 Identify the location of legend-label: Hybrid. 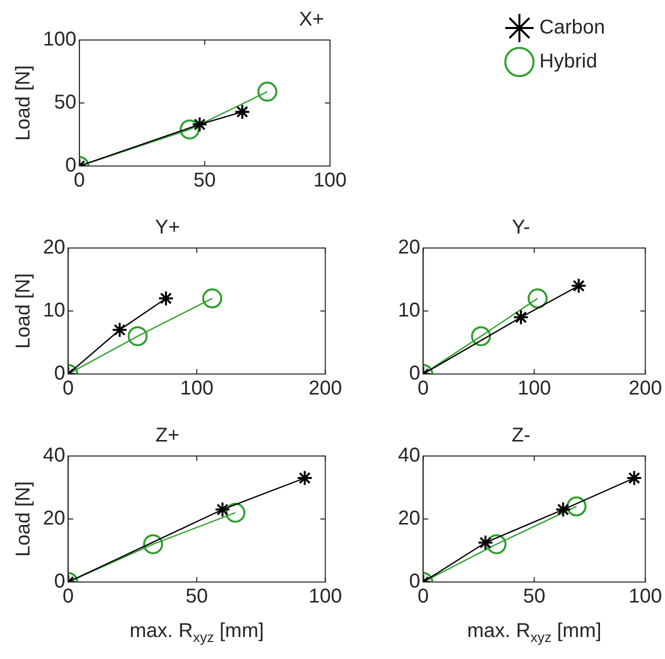
(568, 61).